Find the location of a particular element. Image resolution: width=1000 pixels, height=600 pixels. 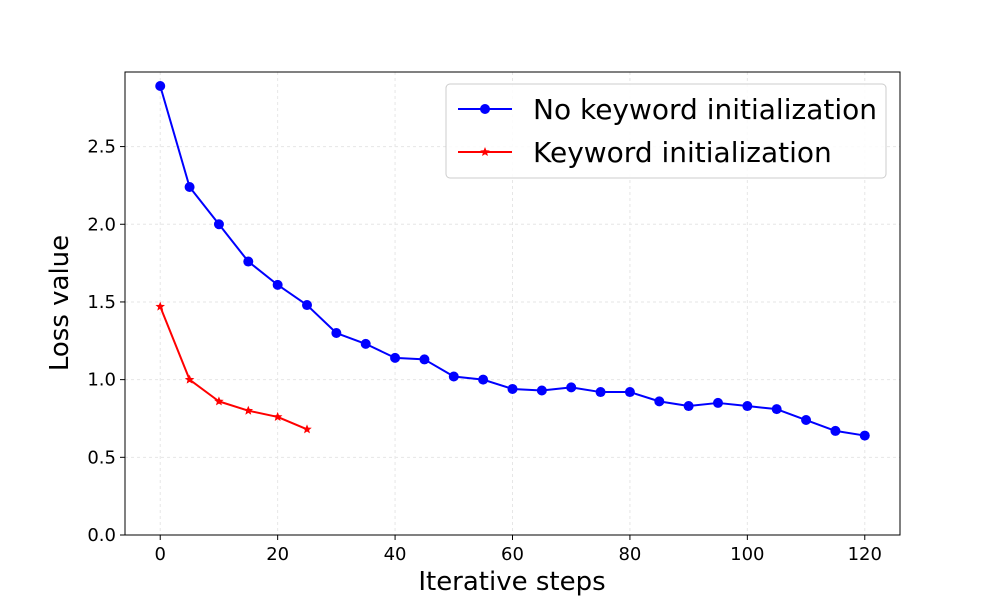

y-tick-label: 1.0 is located at coordinates (101, 380).